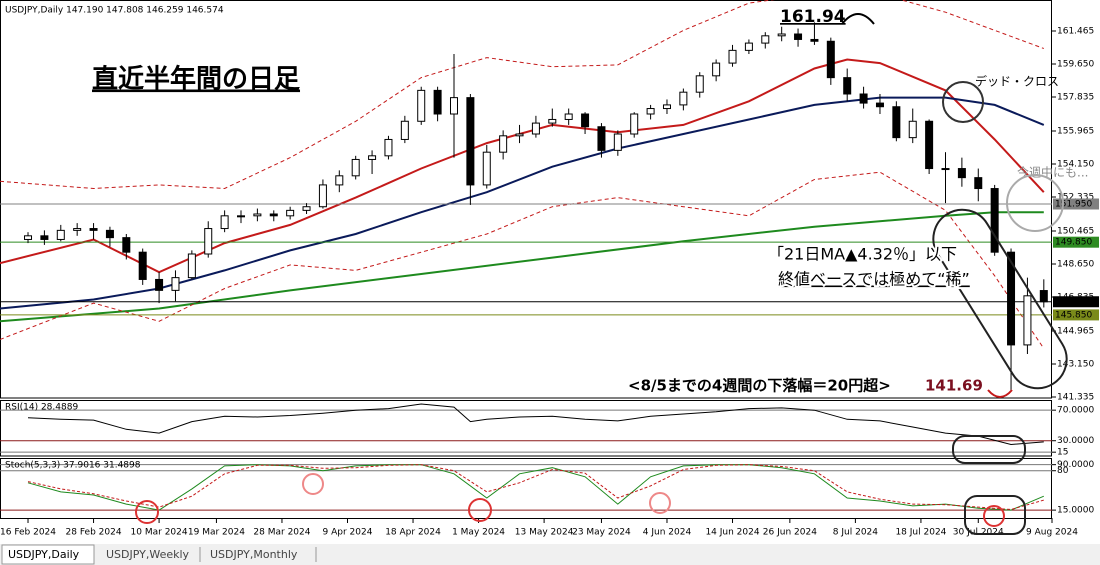  I want to click on dead-cross-label: デッド・クロス, so click(1017, 81).